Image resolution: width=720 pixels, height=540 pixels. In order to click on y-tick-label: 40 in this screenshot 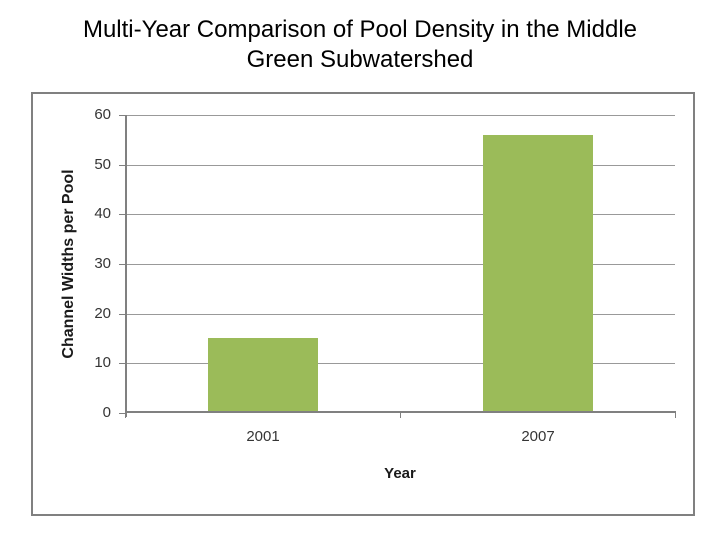, I will do `click(102, 213)`.